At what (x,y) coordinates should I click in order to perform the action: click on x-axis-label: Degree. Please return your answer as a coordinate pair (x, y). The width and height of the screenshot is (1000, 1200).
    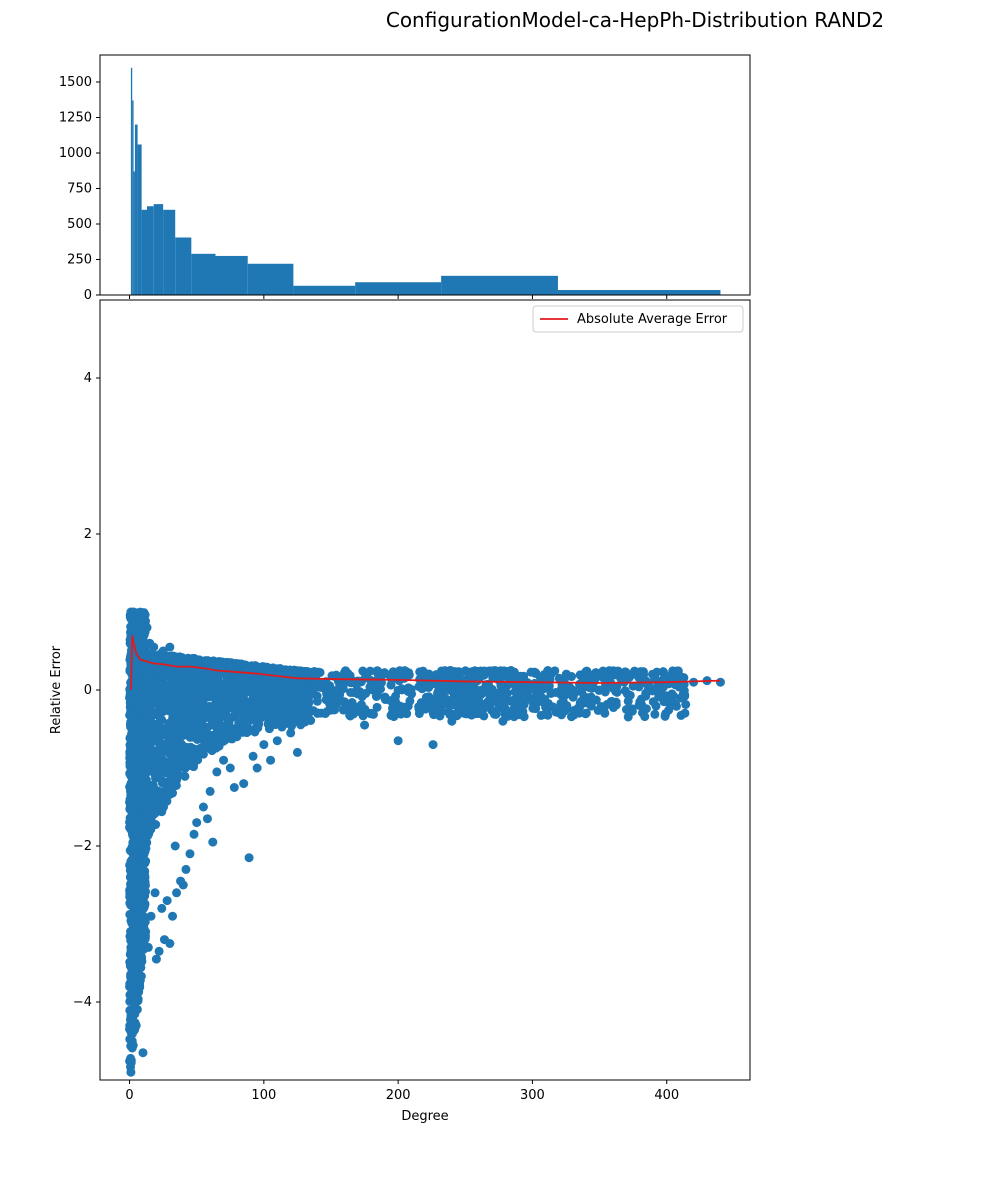
    Looking at the image, I should click on (424, 1116).